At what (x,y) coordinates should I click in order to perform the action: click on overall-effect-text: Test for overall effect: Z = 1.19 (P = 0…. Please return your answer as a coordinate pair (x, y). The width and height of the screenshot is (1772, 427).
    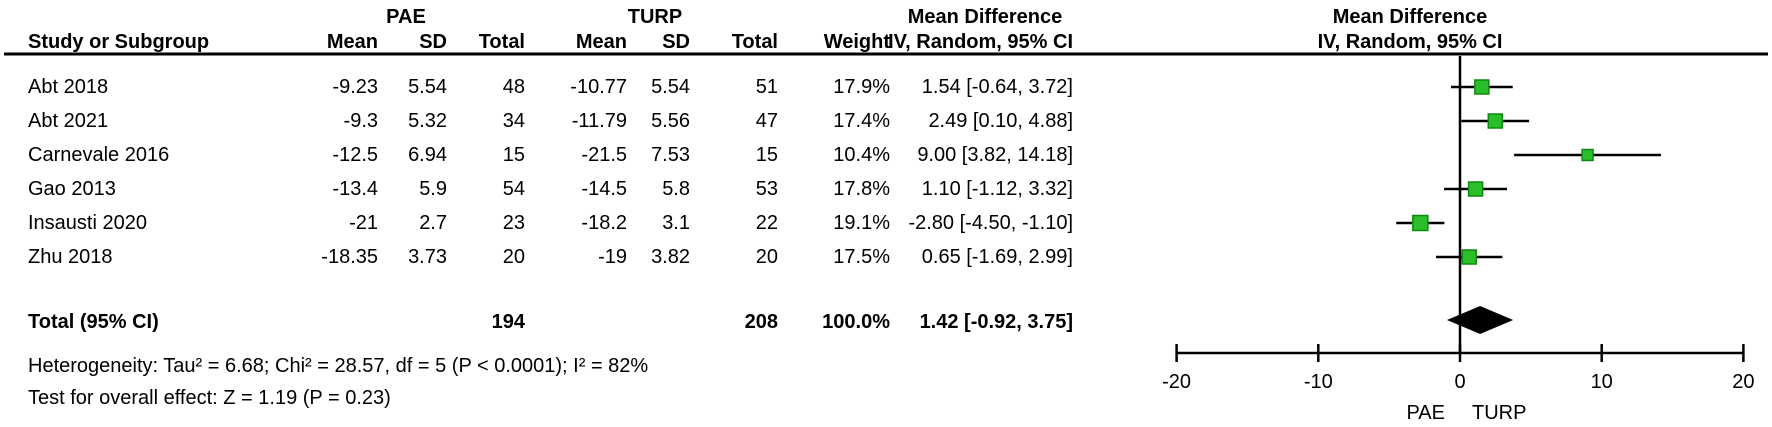
    Looking at the image, I should click on (209, 398).